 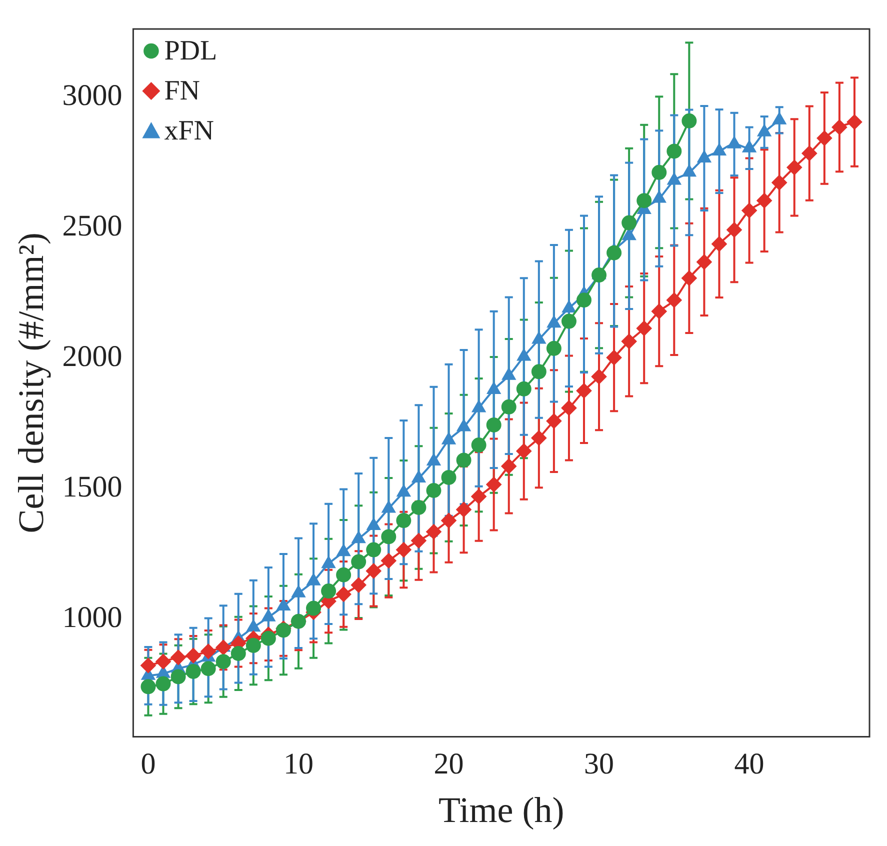 I want to click on legend-label: FN, so click(x=182, y=90).